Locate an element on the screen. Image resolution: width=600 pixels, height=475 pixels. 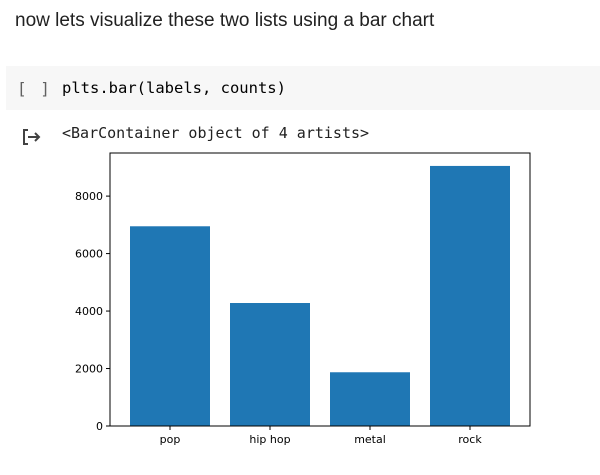
code-cell: [ ] plts.bar(labels, counts) is located at coordinates (303, 88).